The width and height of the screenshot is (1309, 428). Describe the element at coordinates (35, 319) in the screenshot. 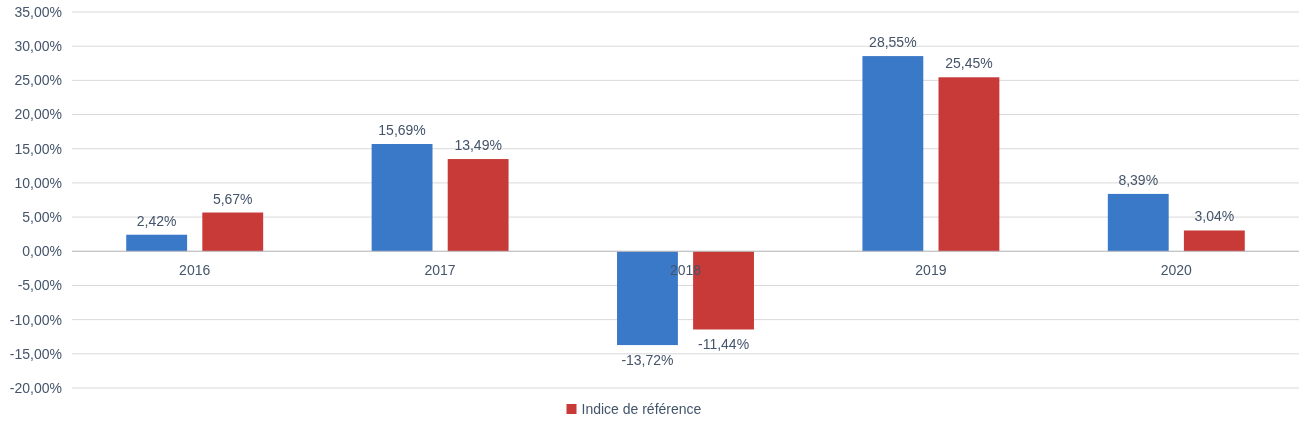

I see `y-tick-label: -10,00%` at that location.